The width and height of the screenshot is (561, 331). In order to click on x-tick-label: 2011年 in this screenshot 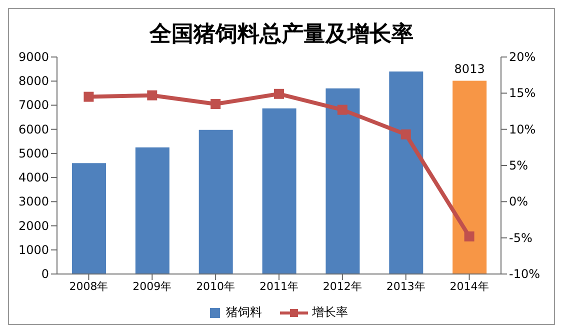, I will do `click(279, 286)`.